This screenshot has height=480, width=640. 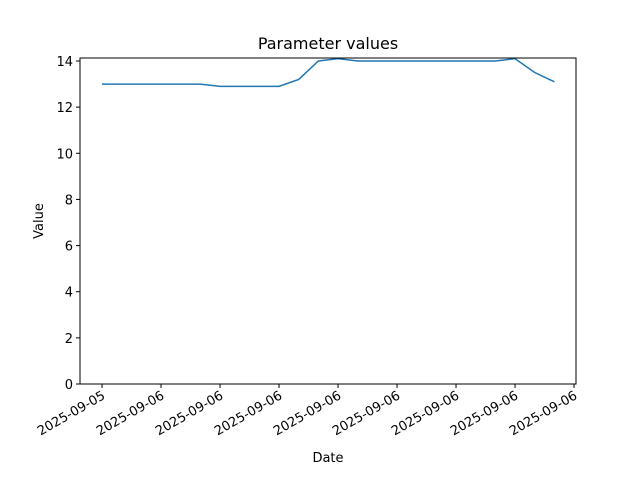 I want to click on y-tick-label: 14, so click(x=64, y=62).